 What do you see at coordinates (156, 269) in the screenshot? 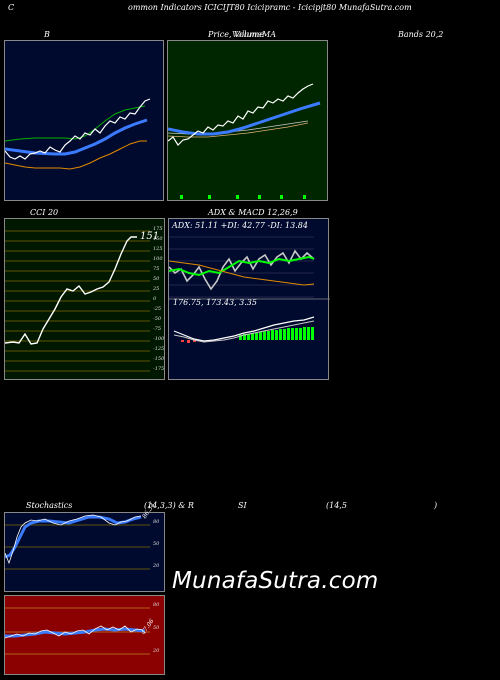
I see `scale-tick-label: 75` at bounding box center [156, 269].